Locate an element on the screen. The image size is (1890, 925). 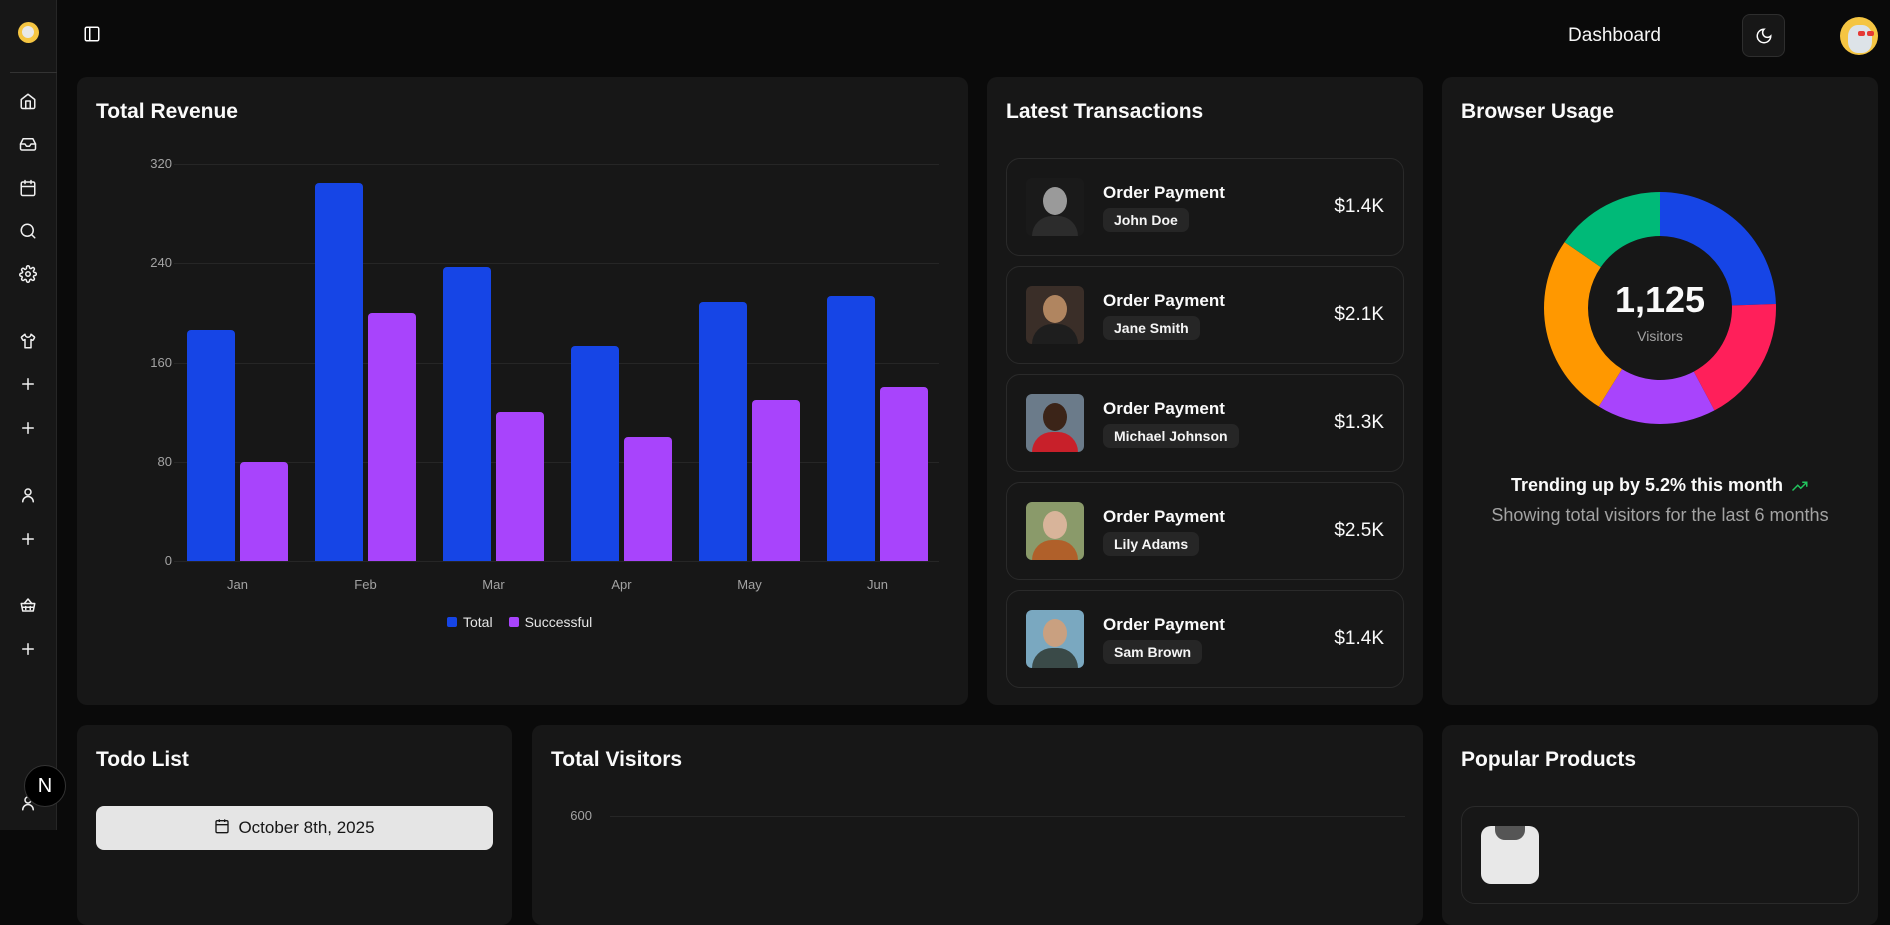
bar-successful-jun is located at coordinates (904, 474).